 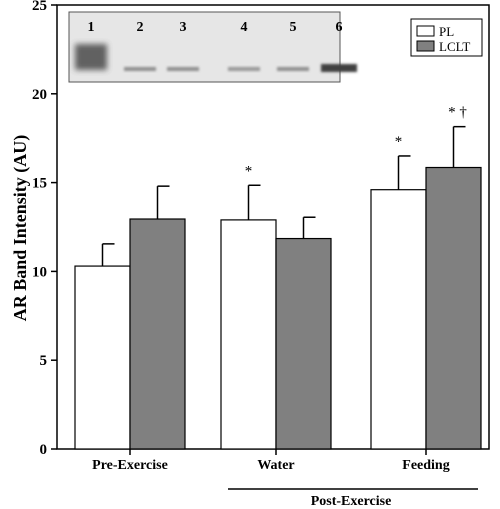 I want to click on y-tick-label: 10, so click(x=39, y=272).